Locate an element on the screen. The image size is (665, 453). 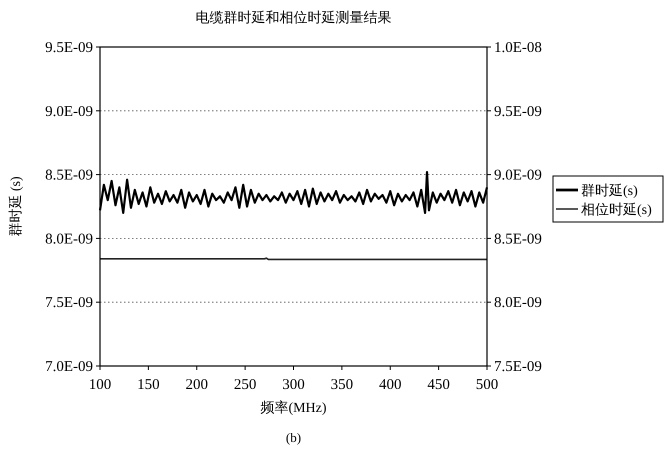
y2-tick-label: 1.0E-08 is located at coordinates (518, 48).